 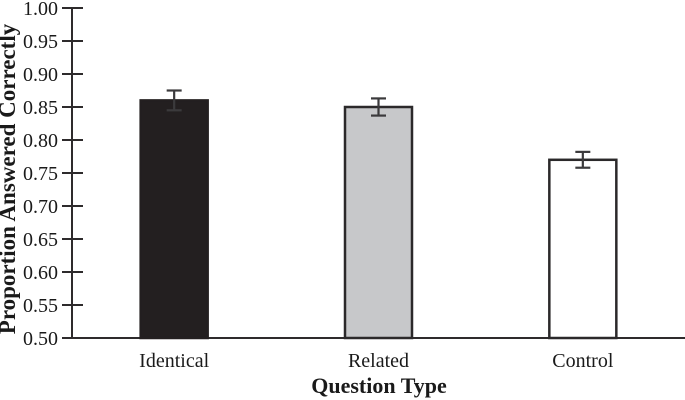 What do you see at coordinates (40, 42) in the screenshot?
I see `y-axis-tick-label: 0.95` at bounding box center [40, 42].